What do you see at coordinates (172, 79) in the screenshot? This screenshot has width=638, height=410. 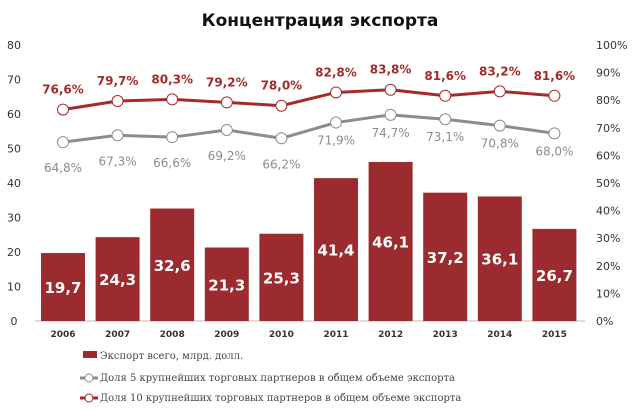 I see `line-data-label: 80,3%` at bounding box center [172, 79].